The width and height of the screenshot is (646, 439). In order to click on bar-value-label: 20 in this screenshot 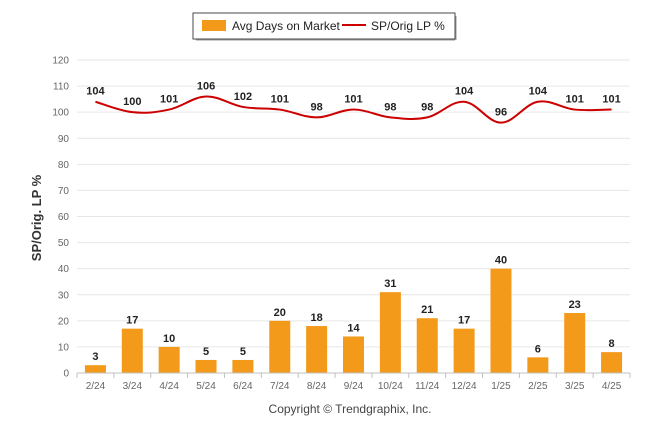, I will do `click(280, 313)`.